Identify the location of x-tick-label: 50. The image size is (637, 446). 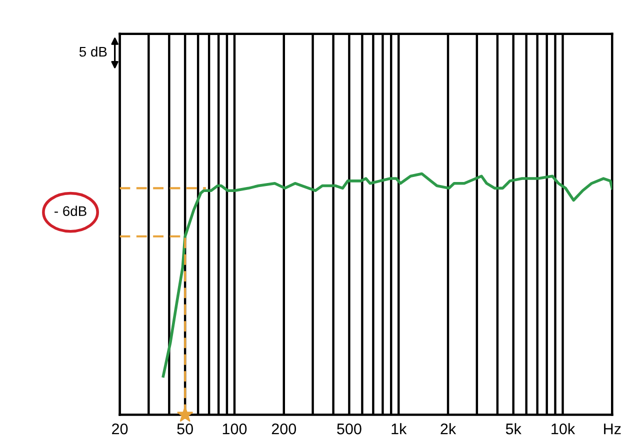
(185, 429).